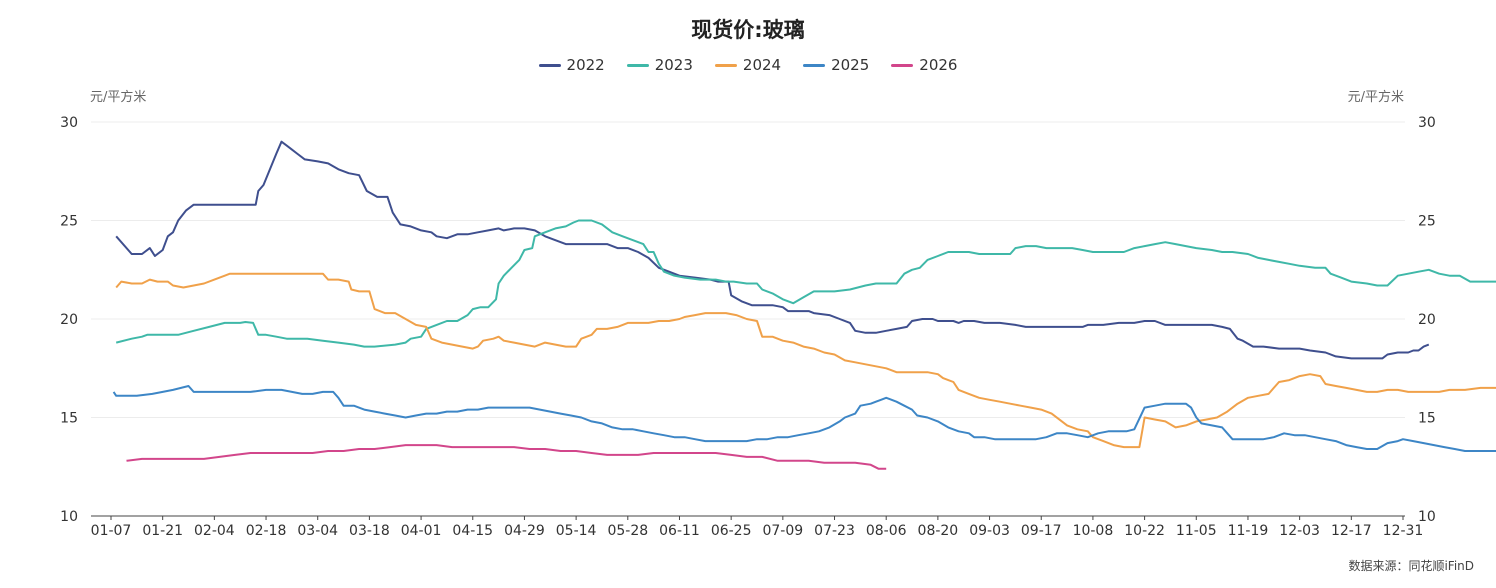 The width and height of the screenshot is (1496, 588). I want to click on legend-label: 2023, so click(673, 65).